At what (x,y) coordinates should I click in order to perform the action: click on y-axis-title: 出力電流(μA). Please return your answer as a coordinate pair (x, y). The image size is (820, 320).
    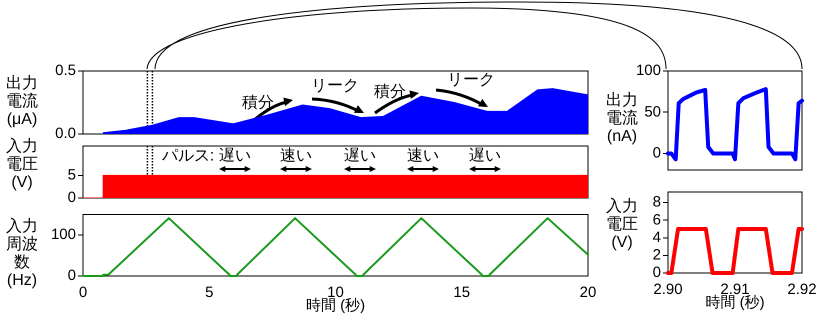
    Looking at the image, I should click on (22, 102).